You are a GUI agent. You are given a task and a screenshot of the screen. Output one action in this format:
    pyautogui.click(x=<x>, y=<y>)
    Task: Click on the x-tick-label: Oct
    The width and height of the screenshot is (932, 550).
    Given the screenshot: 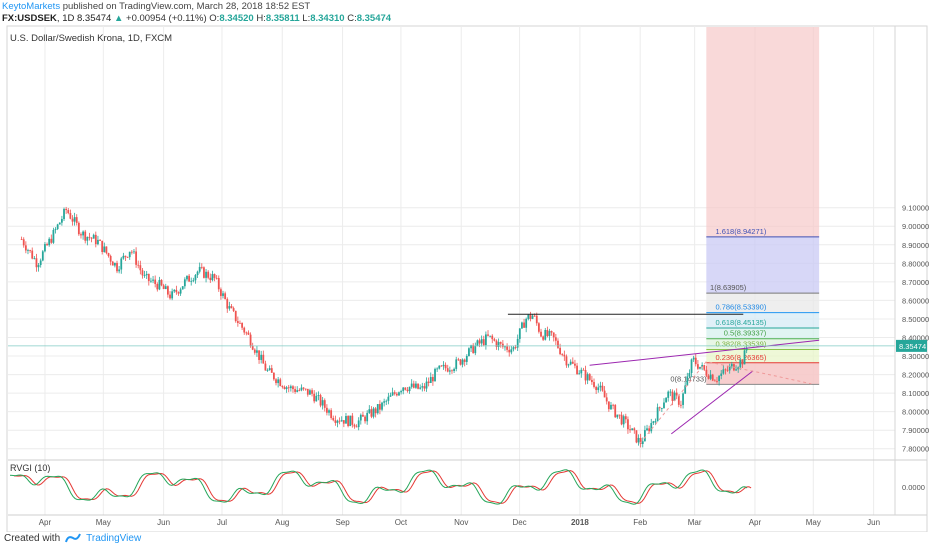 What is the action you would take?
    pyautogui.click(x=401, y=522)
    